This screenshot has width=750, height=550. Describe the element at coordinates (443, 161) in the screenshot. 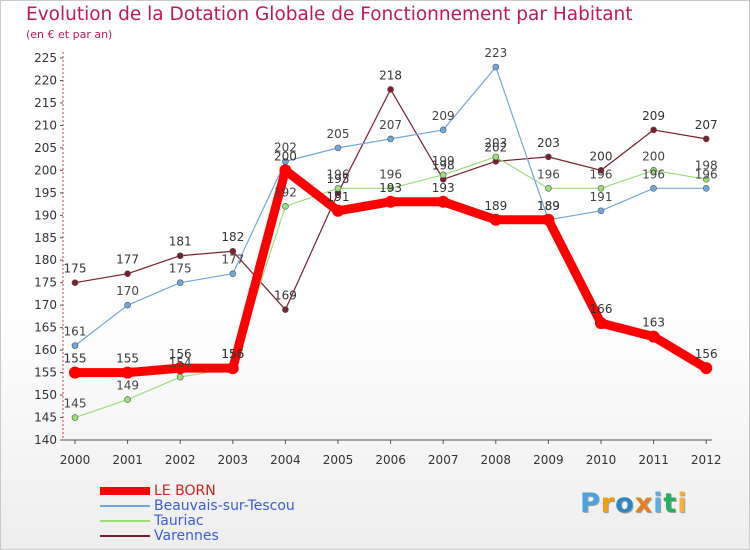

I see `data-label-tauriac: 199` at that location.